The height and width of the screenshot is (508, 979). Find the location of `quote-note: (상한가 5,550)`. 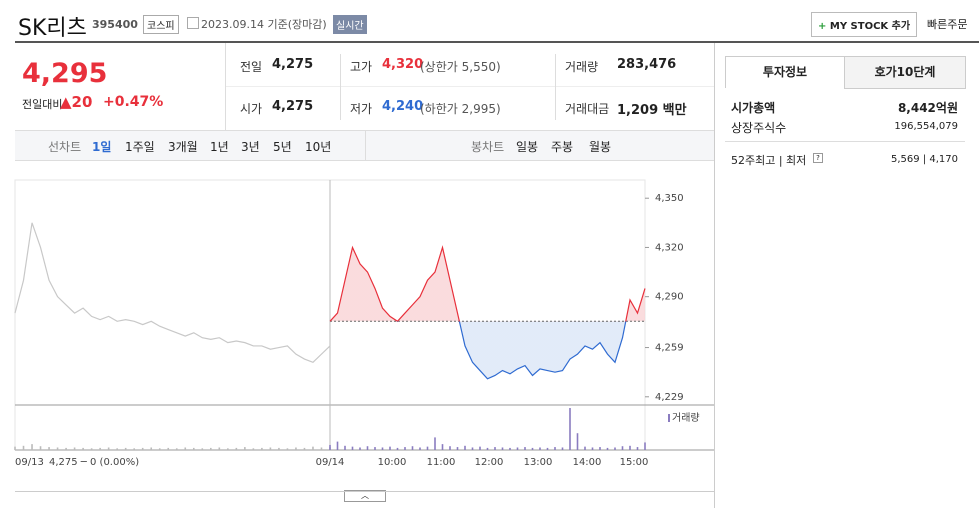

quote-note: (상한가 5,550) is located at coordinates (460, 67).